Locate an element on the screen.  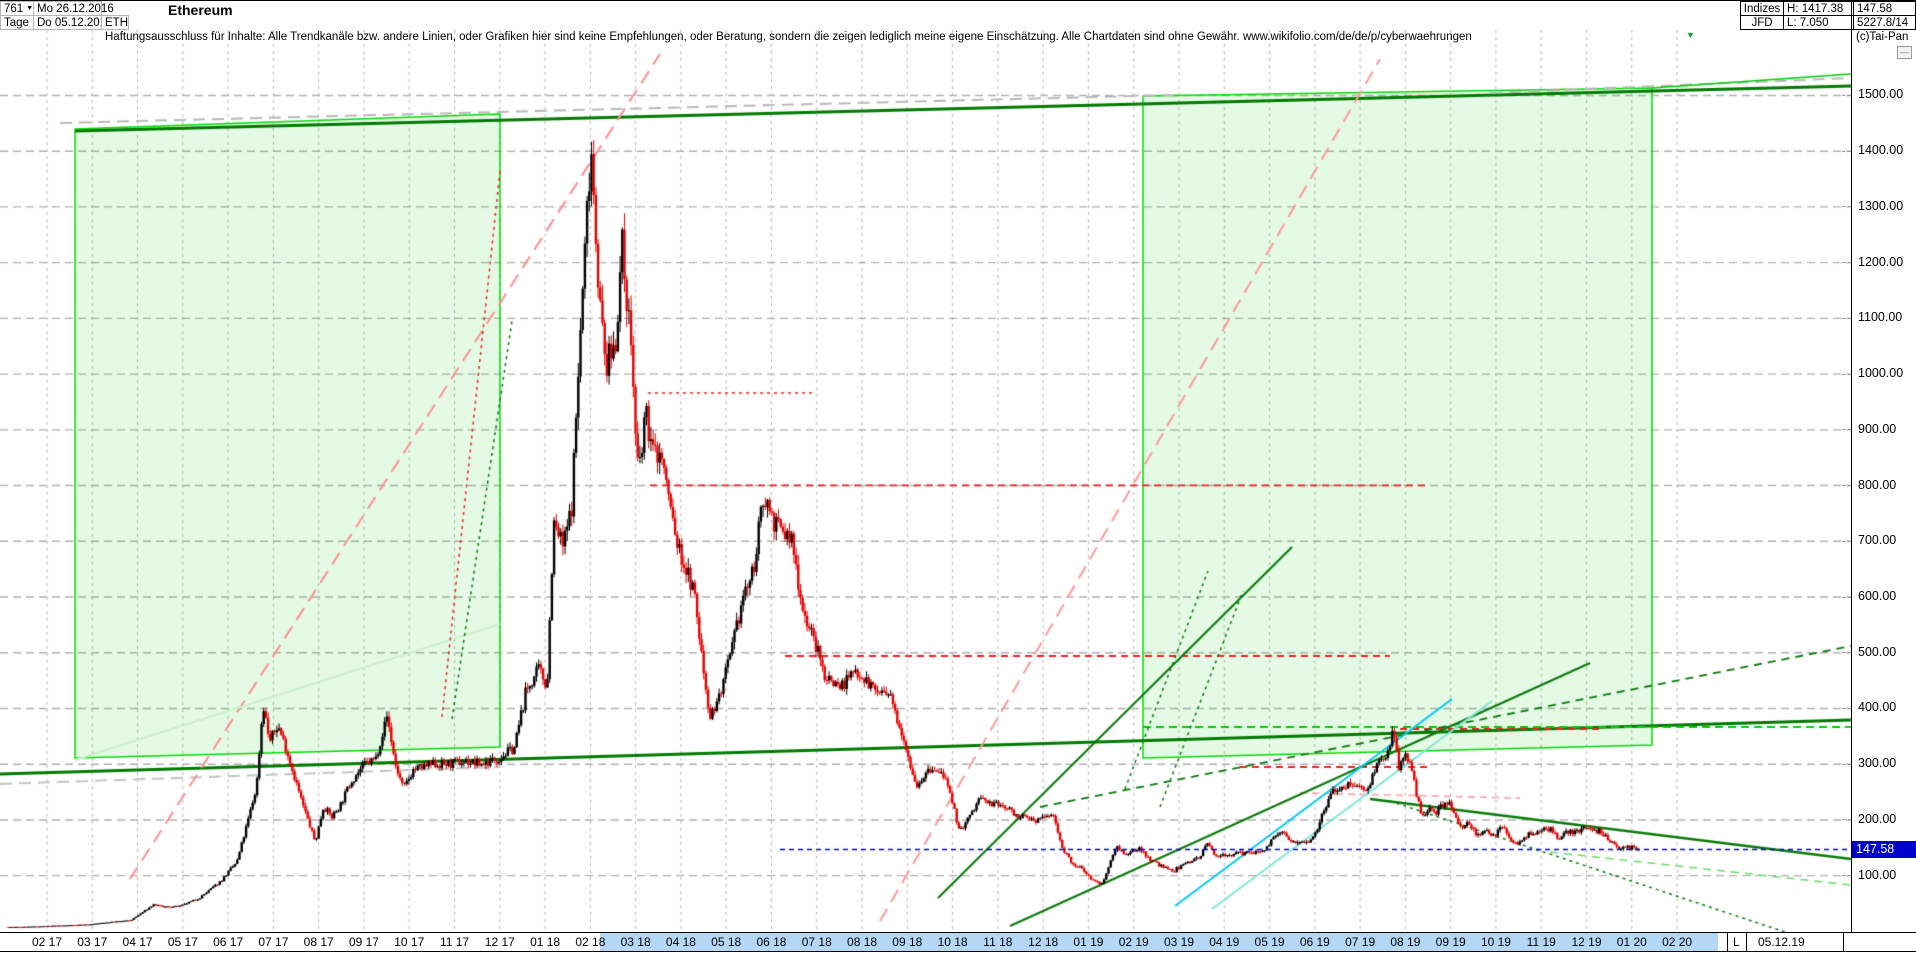
feed-cell-2: JFD is located at coordinates (1762, 22).